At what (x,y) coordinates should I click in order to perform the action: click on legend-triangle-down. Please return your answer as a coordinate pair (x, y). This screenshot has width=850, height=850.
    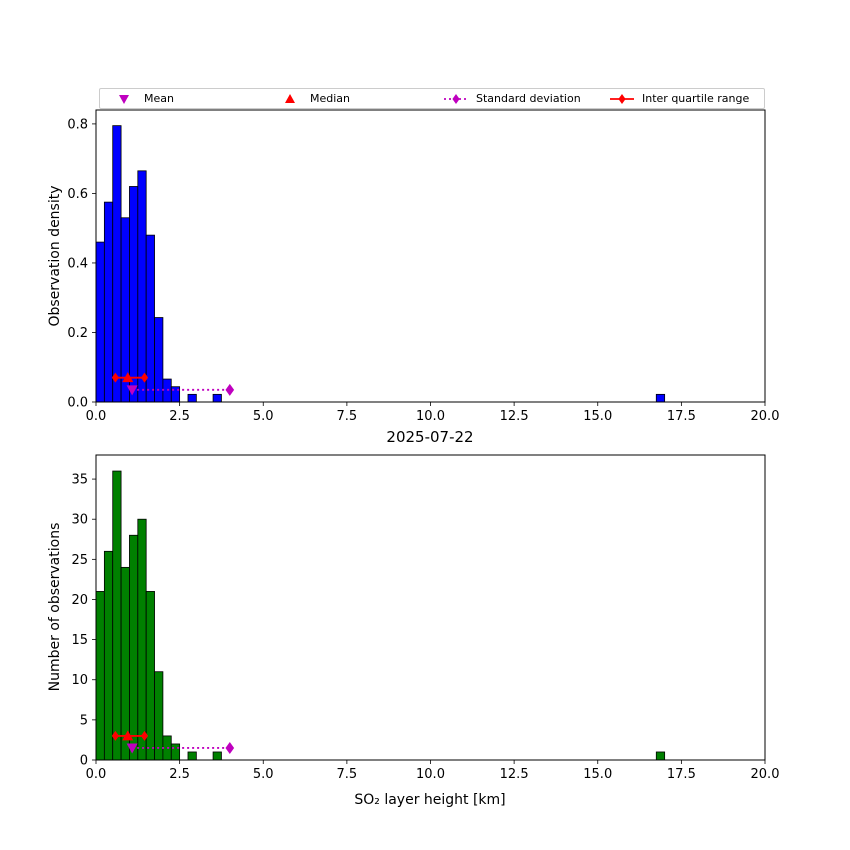
    Looking at the image, I should click on (124, 99).